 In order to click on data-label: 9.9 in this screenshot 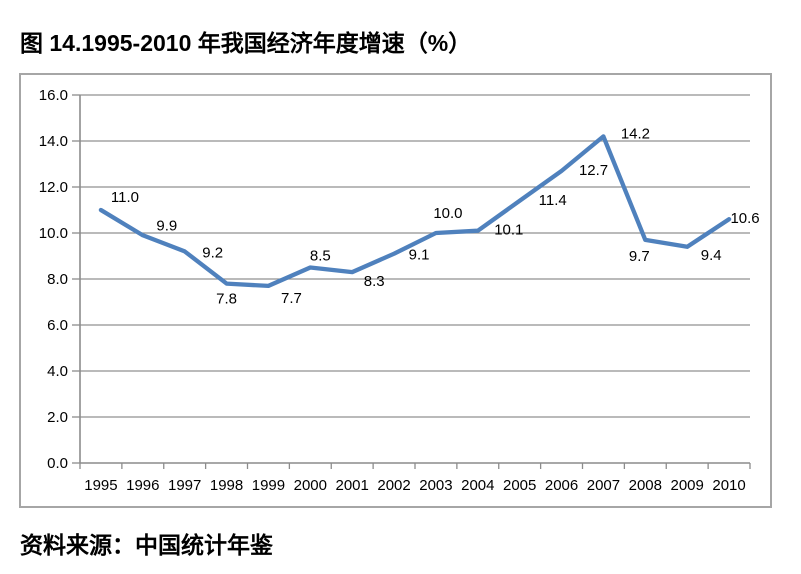, I will do `click(166, 225)`.